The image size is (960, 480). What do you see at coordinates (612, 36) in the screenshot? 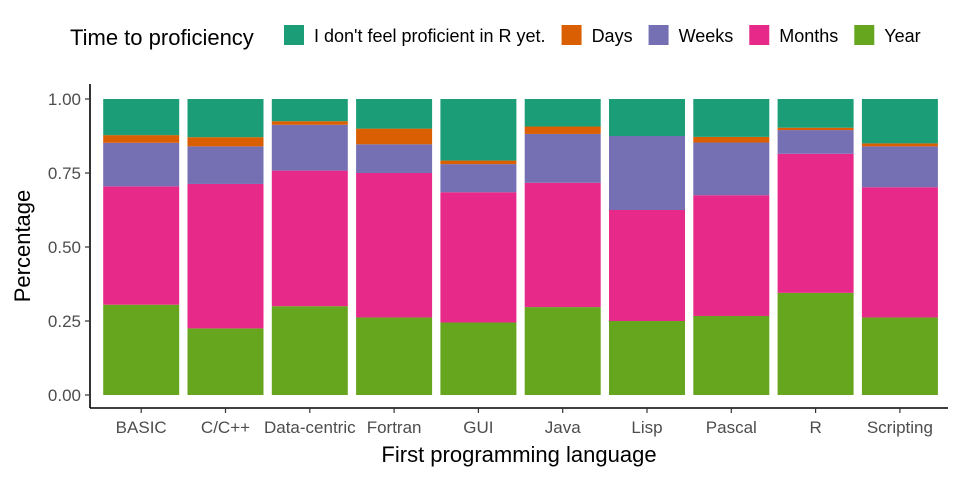
I see `legend-label-days: Days` at bounding box center [612, 36].